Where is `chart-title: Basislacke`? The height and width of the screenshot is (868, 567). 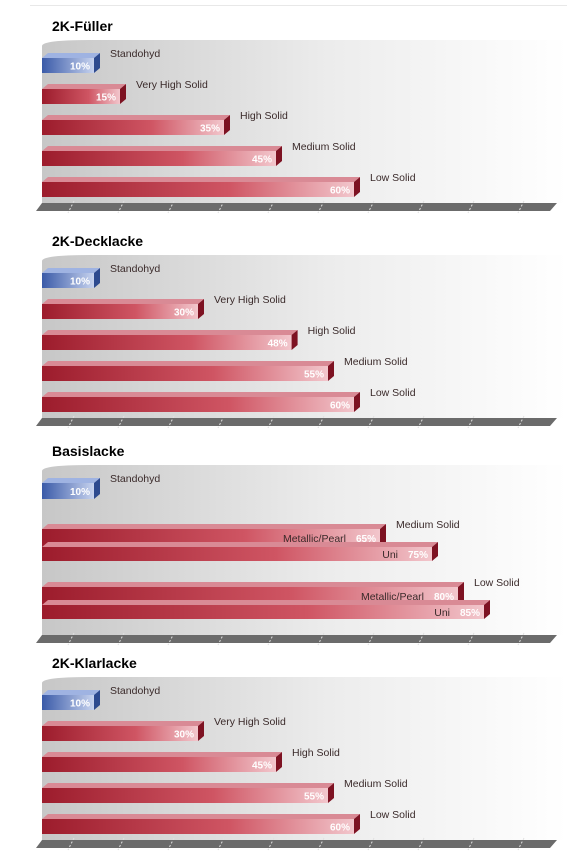
chart-title: Basislacke is located at coordinates (88, 451).